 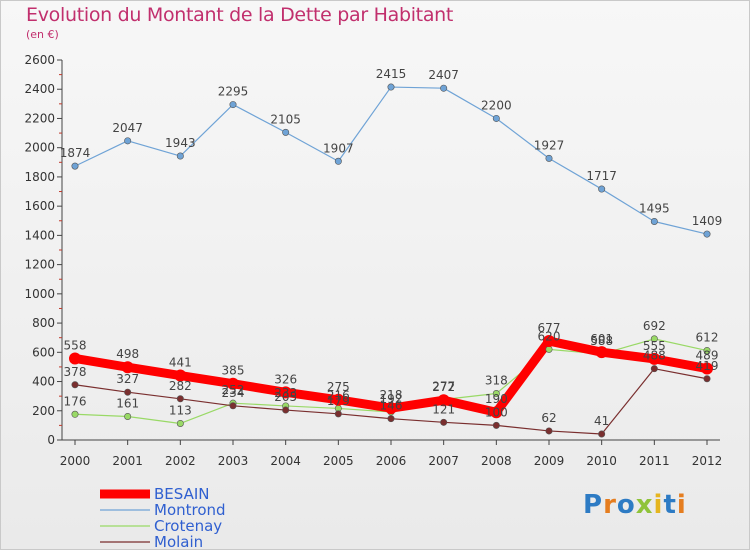 What do you see at coordinates (39, 235) in the screenshot?
I see `y-tick-label: 1400` at bounding box center [39, 235].